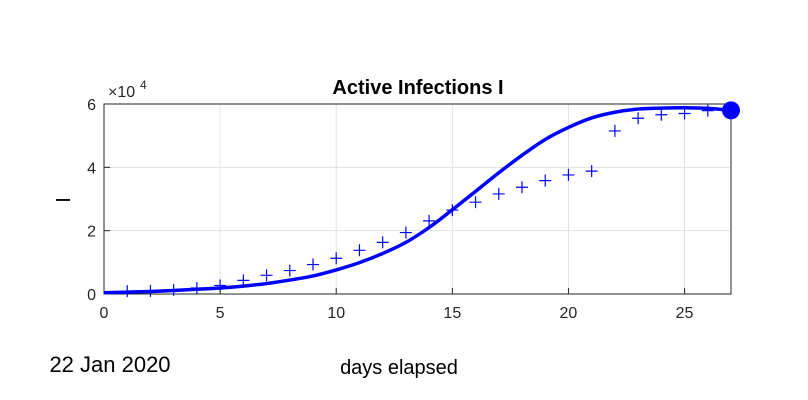 Image resolution: width=808 pixels, height=400 pixels. What do you see at coordinates (121, 92) in the screenshot?
I see `y-exponent-base: ×10` at bounding box center [121, 92].